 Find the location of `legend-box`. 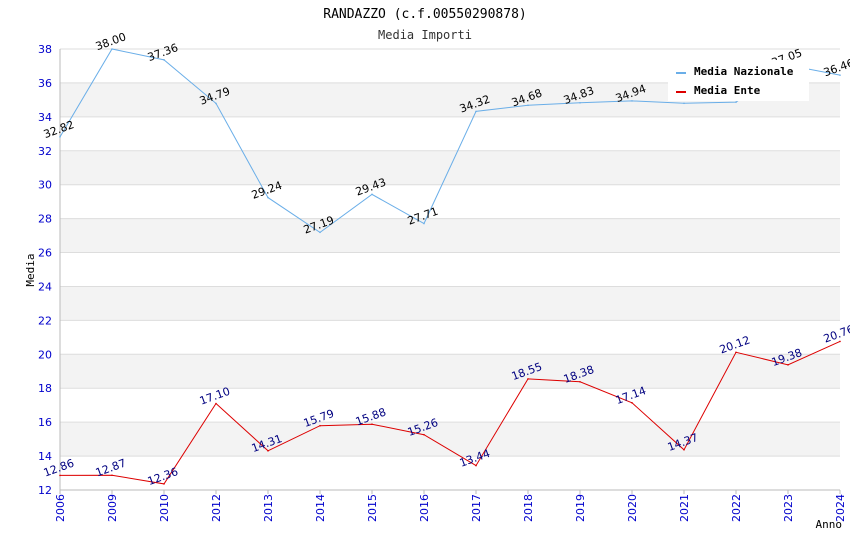

legend-box is located at coordinates (738, 80).